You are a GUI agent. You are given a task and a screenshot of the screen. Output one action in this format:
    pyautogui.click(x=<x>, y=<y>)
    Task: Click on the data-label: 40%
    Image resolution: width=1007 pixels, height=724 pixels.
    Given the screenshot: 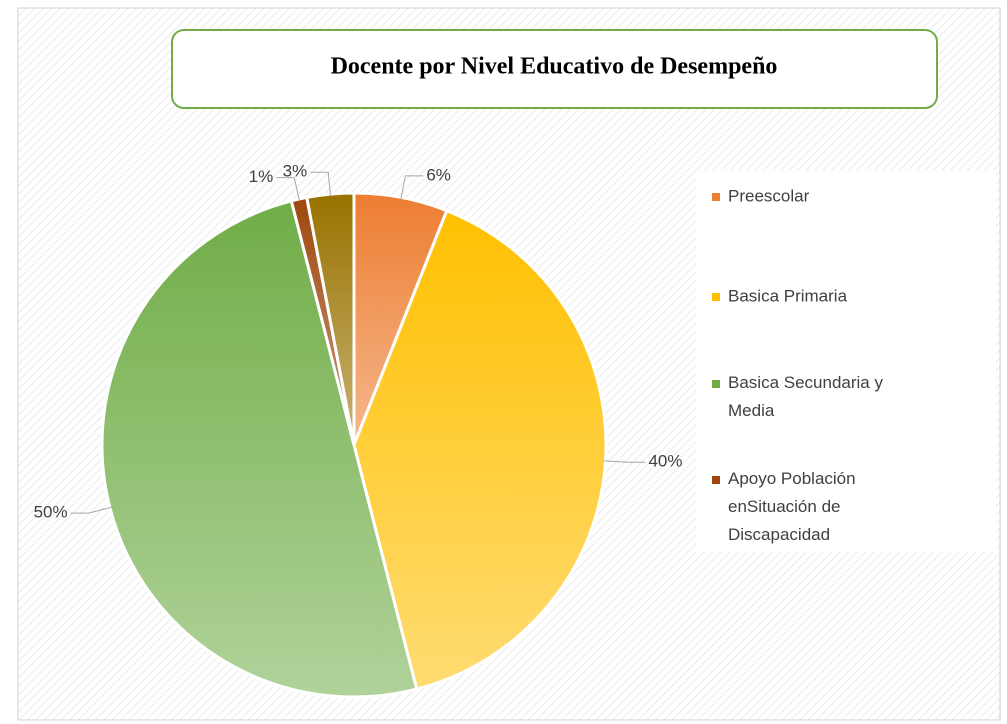 What is the action you would take?
    pyautogui.click(x=665, y=461)
    